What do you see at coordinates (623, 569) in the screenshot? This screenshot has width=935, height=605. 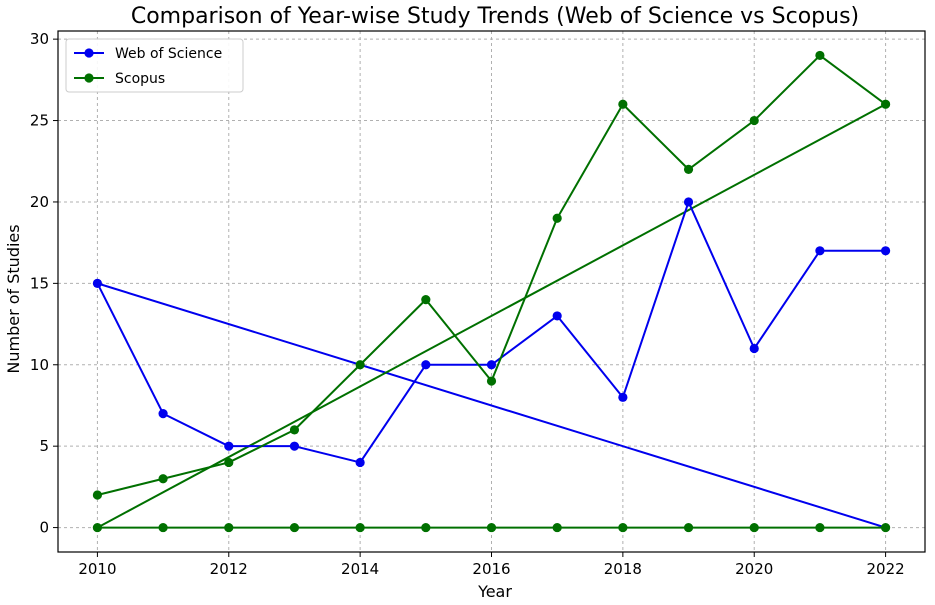 I see `x-tick-label: 2018` at bounding box center [623, 569].